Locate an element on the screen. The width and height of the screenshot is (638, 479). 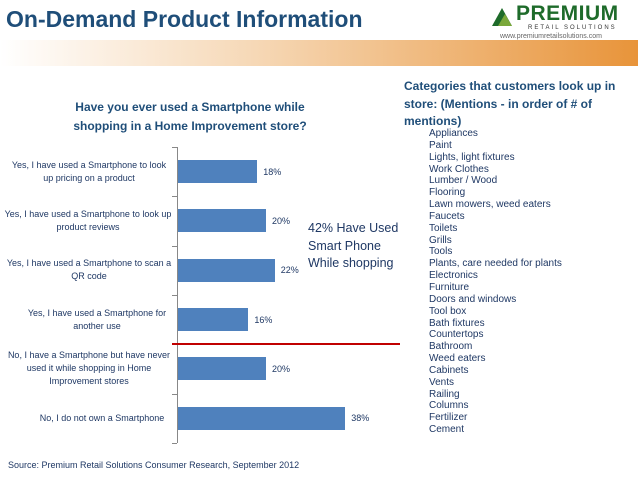
category-item: Grills is located at coordinates (440, 240).